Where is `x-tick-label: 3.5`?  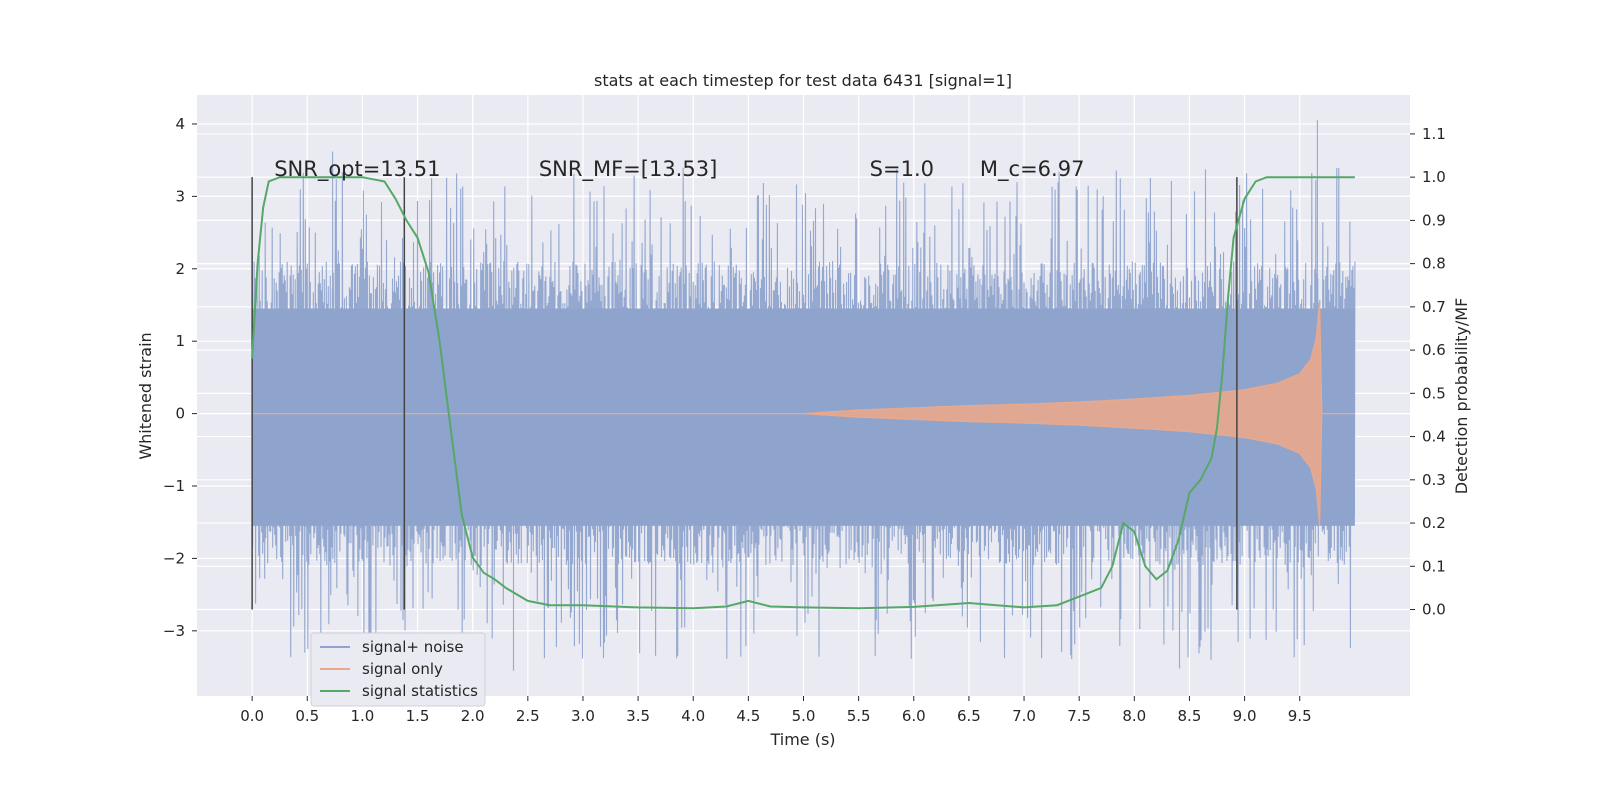 x-tick-label: 3.5 is located at coordinates (638, 716).